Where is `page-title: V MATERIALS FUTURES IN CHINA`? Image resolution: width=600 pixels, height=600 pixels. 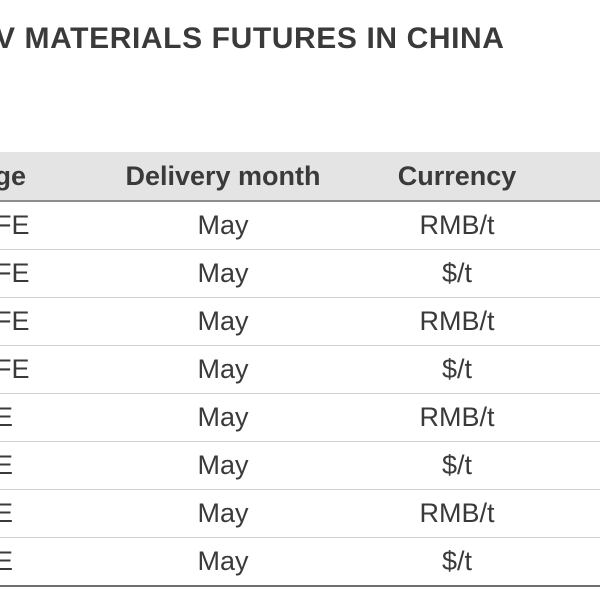 page-title: V MATERIALS FUTURES IN CHINA is located at coordinates (252, 38).